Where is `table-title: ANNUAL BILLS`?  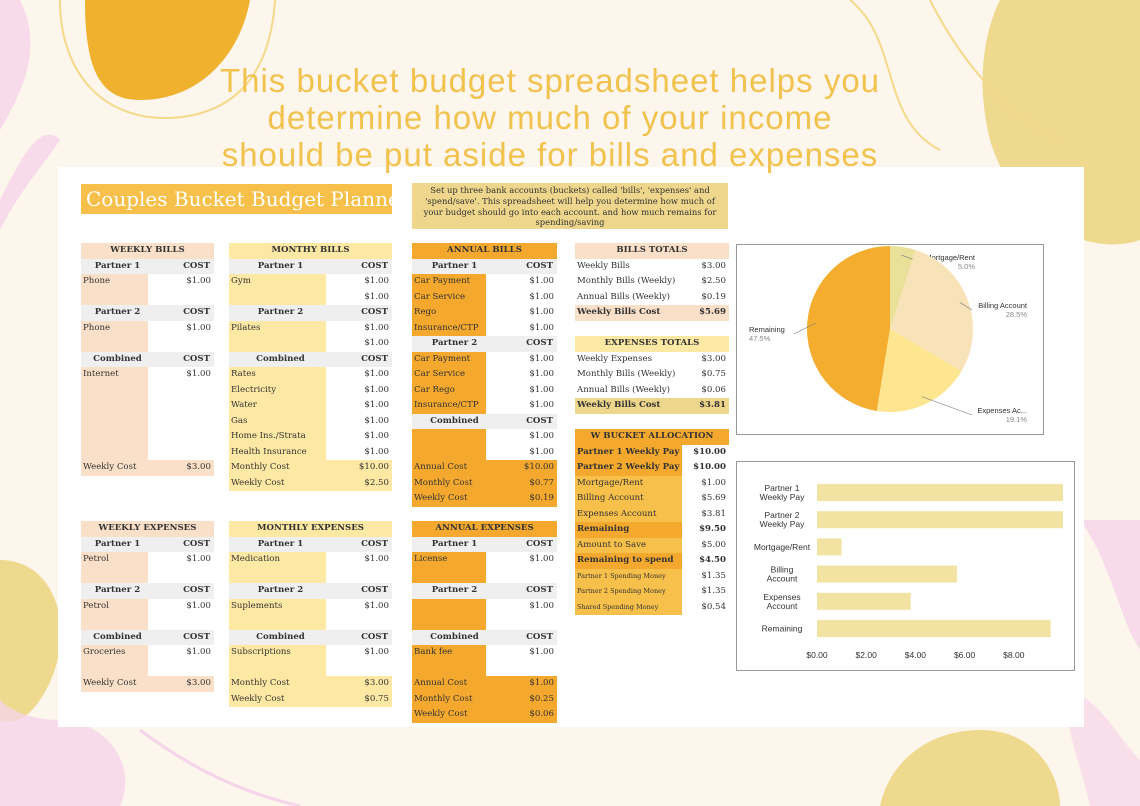
table-title: ANNUAL BILLS is located at coordinates (484, 251).